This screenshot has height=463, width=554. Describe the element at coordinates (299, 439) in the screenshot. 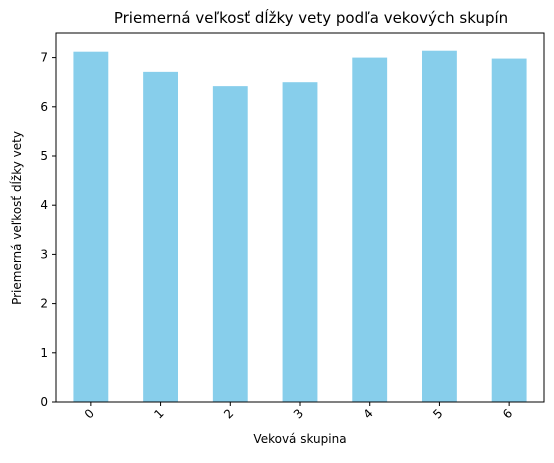

I see `x-axis-label: Veková skupina` at that location.